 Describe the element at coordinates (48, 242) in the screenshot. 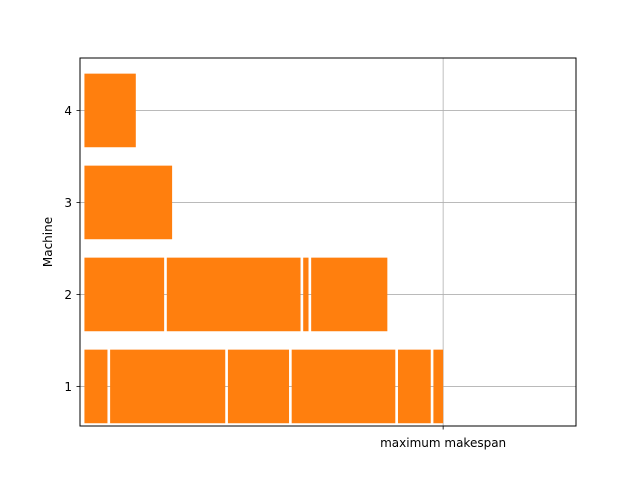

I see `y-axis-label: Machine` at that location.